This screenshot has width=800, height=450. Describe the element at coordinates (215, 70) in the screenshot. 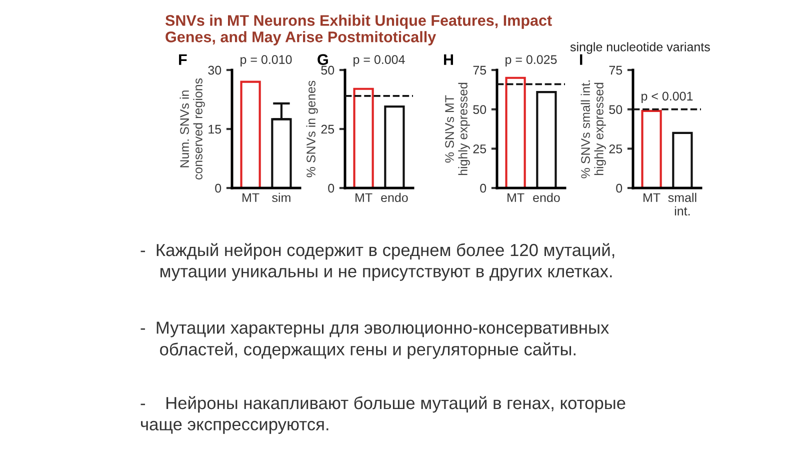

I see `y-tick-label: 30` at that location.